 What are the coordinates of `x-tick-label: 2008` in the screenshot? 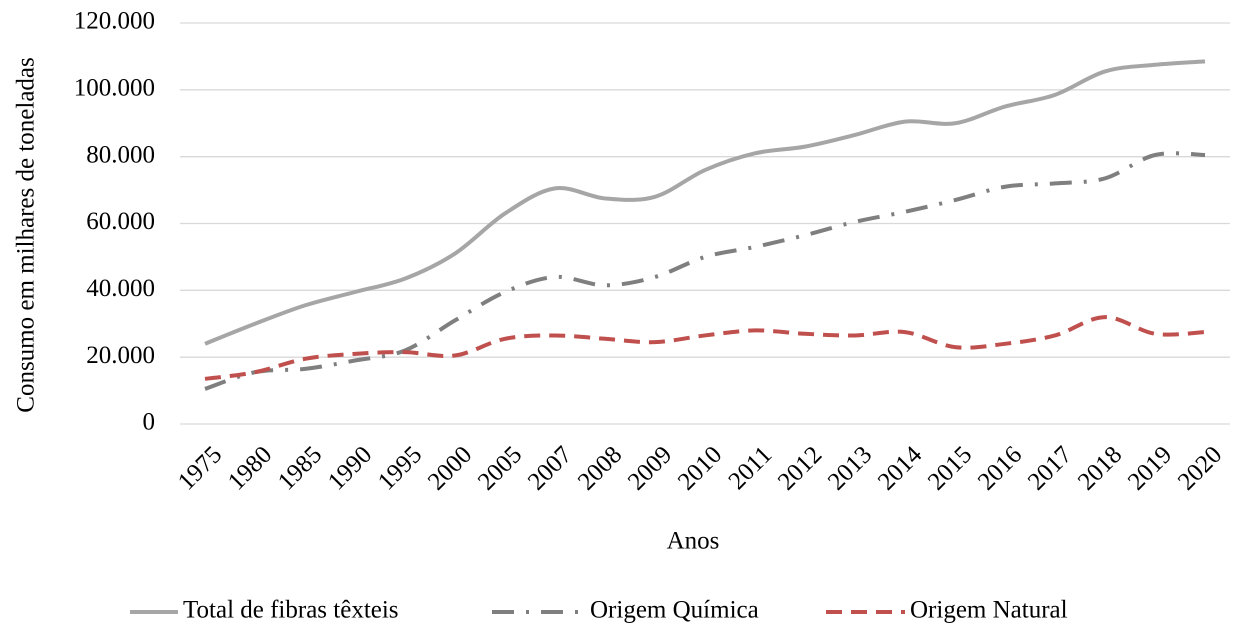 It's located at (600, 468).